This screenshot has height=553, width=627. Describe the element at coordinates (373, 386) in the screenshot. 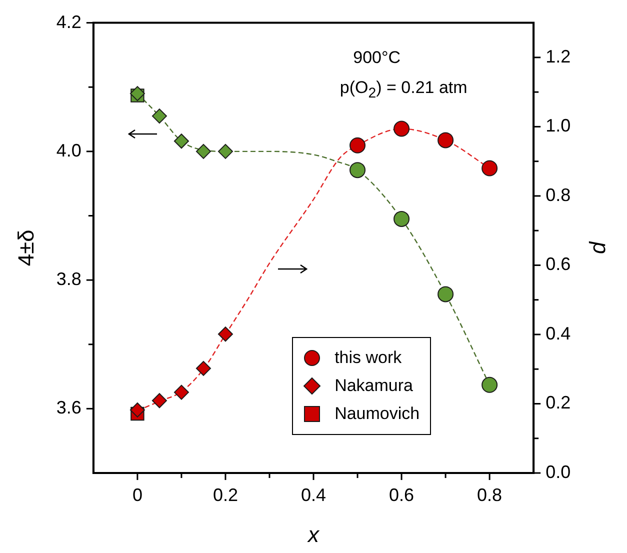

I see `legend-label: Nakamura` at that location.